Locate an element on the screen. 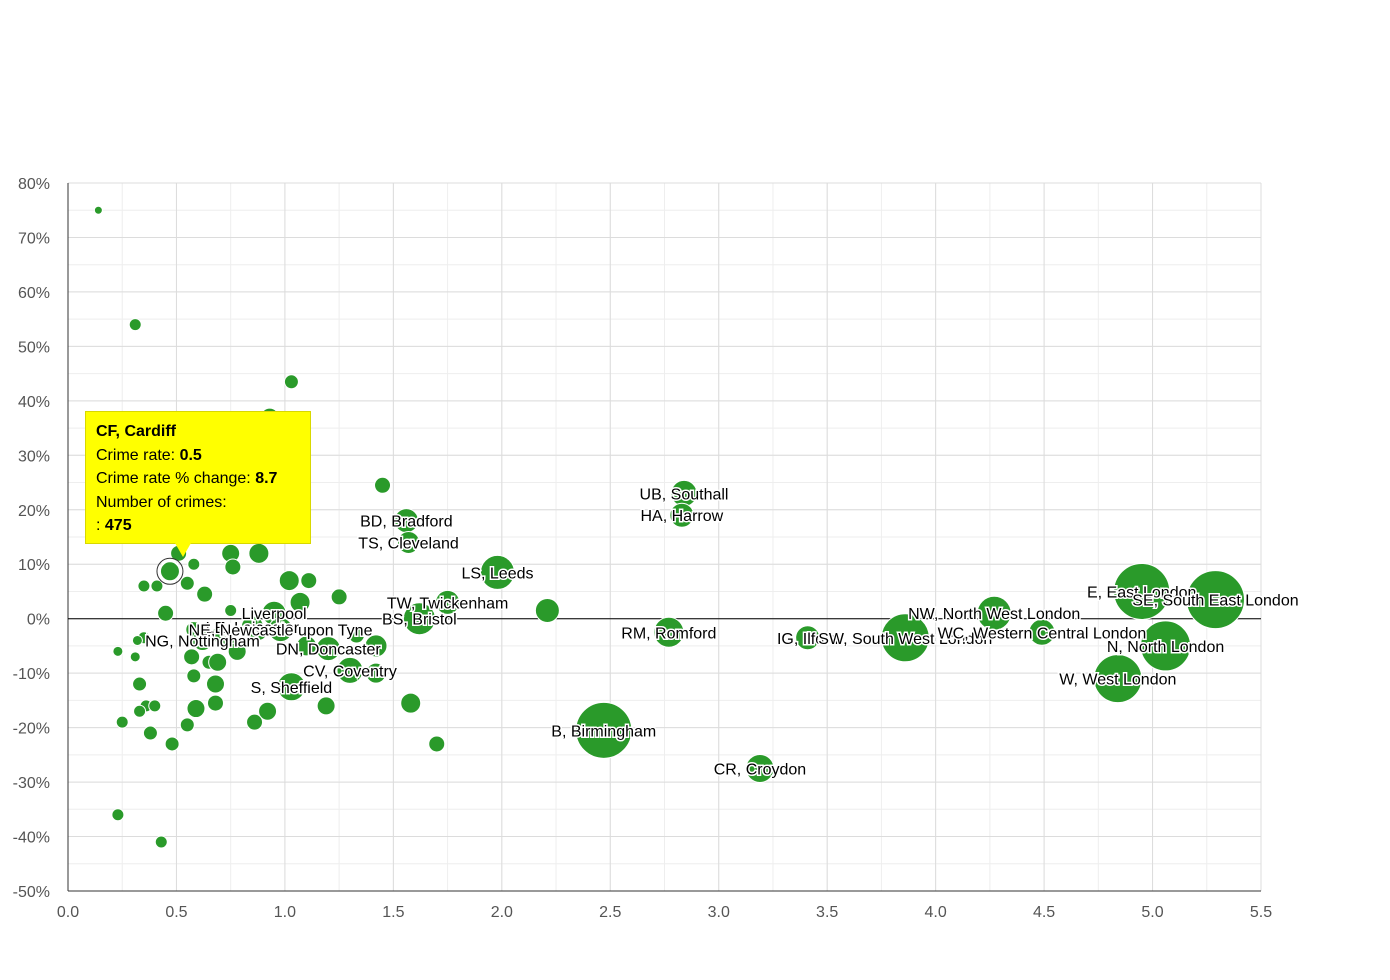 The width and height of the screenshot is (1390, 980). x-tick-label: 3.5 is located at coordinates (827, 912).